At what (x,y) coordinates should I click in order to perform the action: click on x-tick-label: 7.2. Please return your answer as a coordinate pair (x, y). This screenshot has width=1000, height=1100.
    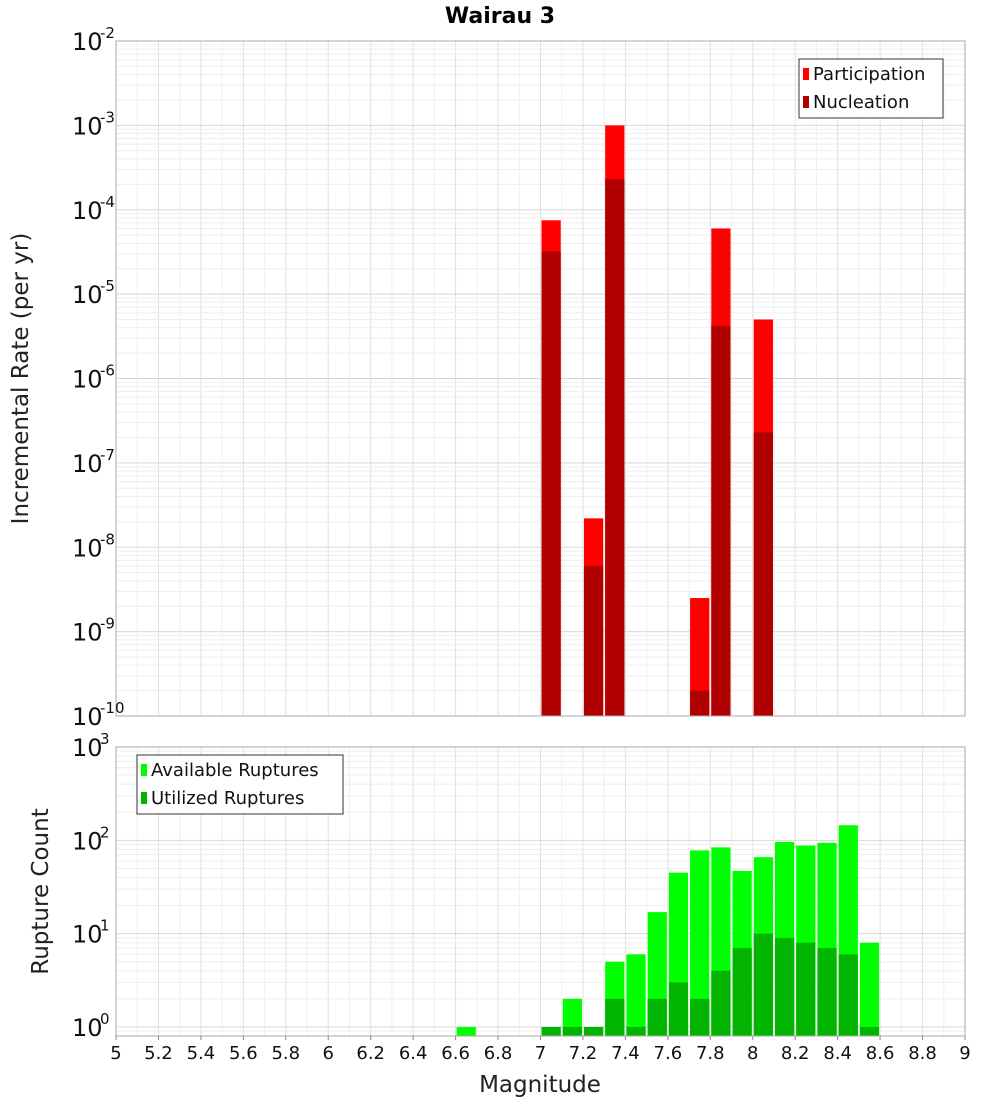
    Looking at the image, I should click on (583, 1053).